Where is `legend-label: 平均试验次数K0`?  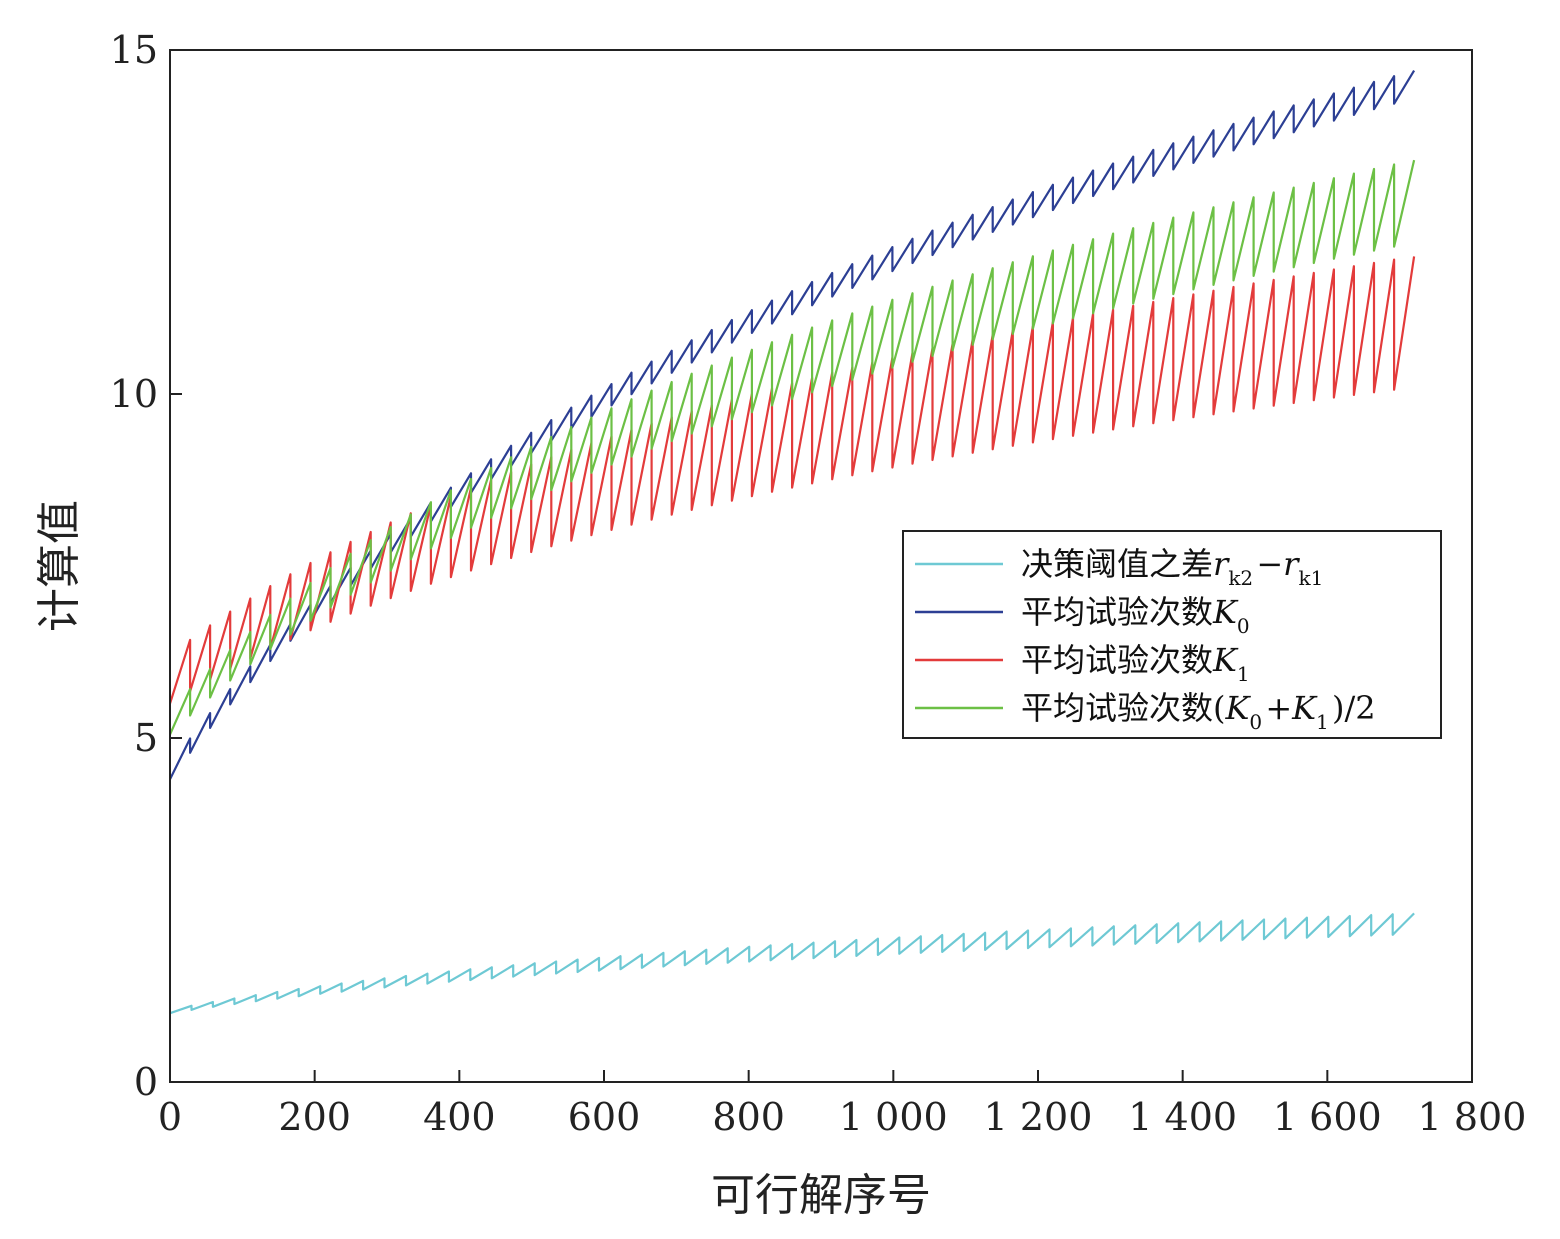 legend-label: 平均试验次数K0 is located at coordinates (1137, 615).